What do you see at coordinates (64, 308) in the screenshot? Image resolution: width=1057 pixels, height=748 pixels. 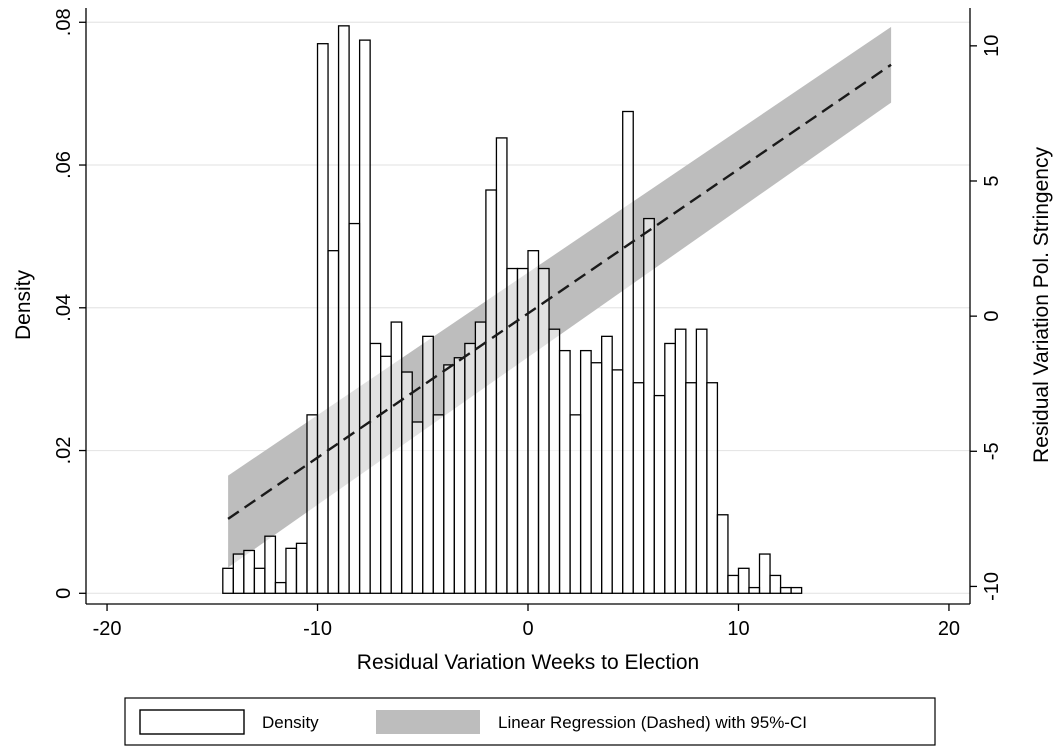 I see `y-tick-label-2: .04` at bounding box center [64, 308].